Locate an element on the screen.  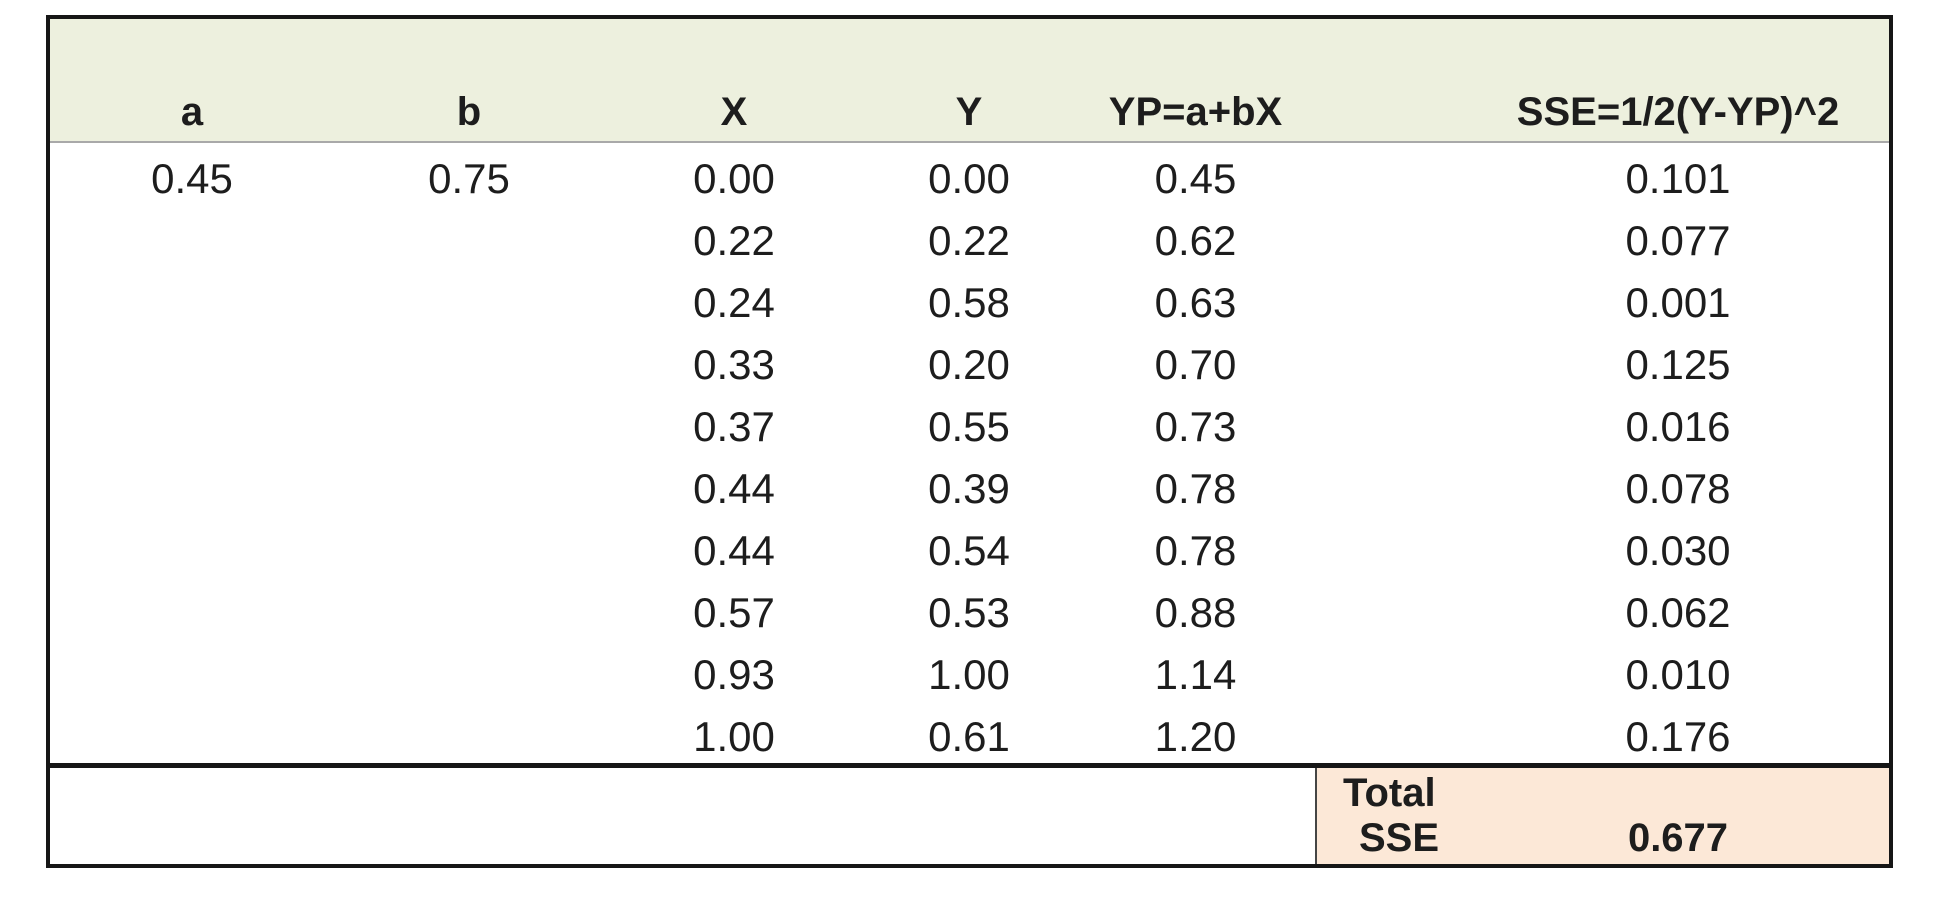
cell-y: 0.58 is located at coordinates (969, 302).